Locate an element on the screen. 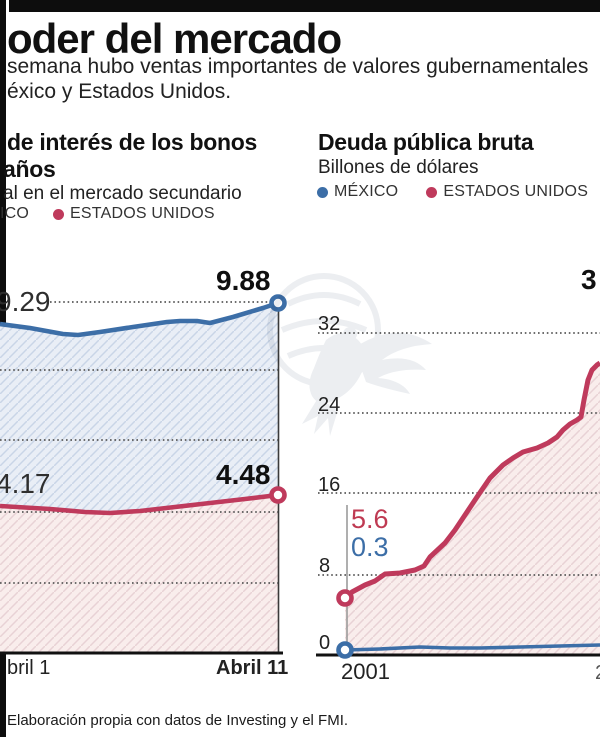 Image resolution: width=600 pixels, height=737 pixels. legend-mexico-label: MÉXICO is located at coordinates (366, 191).